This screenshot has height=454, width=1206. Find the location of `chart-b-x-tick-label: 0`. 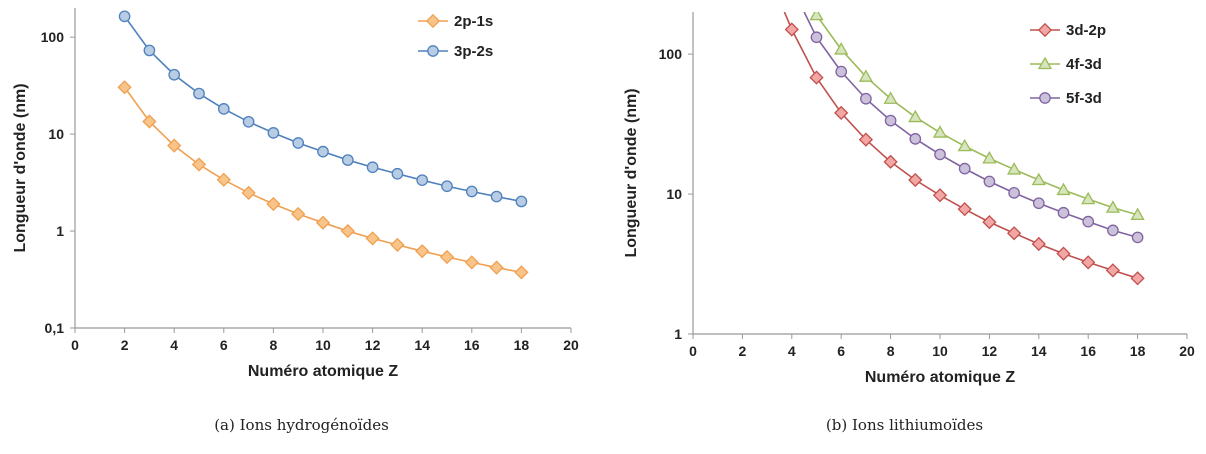

chart-b-x-tick-label: 0 is located at coordinates (693, 351).